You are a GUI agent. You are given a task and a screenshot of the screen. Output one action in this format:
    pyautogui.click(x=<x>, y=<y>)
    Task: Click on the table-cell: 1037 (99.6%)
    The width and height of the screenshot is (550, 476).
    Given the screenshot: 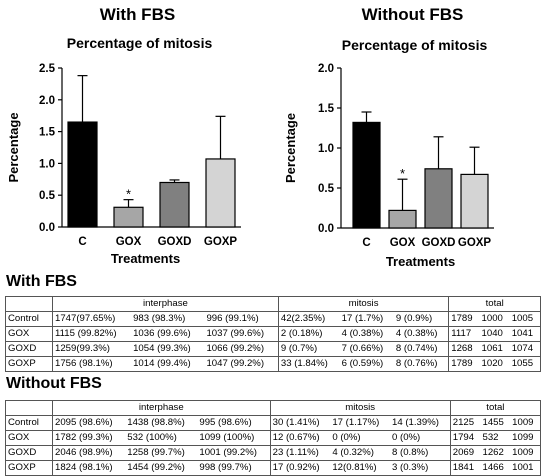 What is the action you would take?
    pyautogui.click(x=241, y=334)
    